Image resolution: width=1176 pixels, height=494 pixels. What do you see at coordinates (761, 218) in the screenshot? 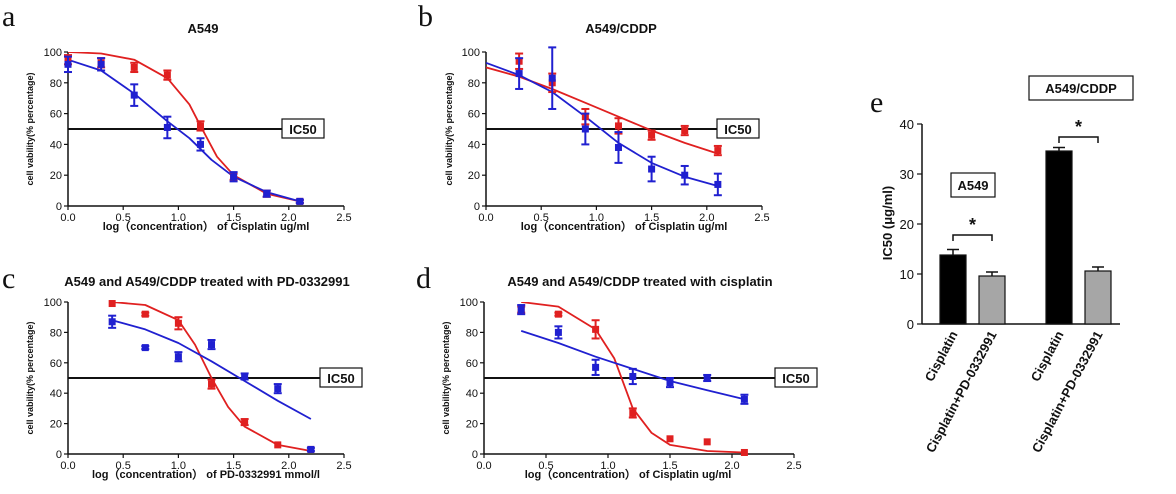
I see `panel-b-x-tick-label: 2.5` at bounding box center [761, 218].